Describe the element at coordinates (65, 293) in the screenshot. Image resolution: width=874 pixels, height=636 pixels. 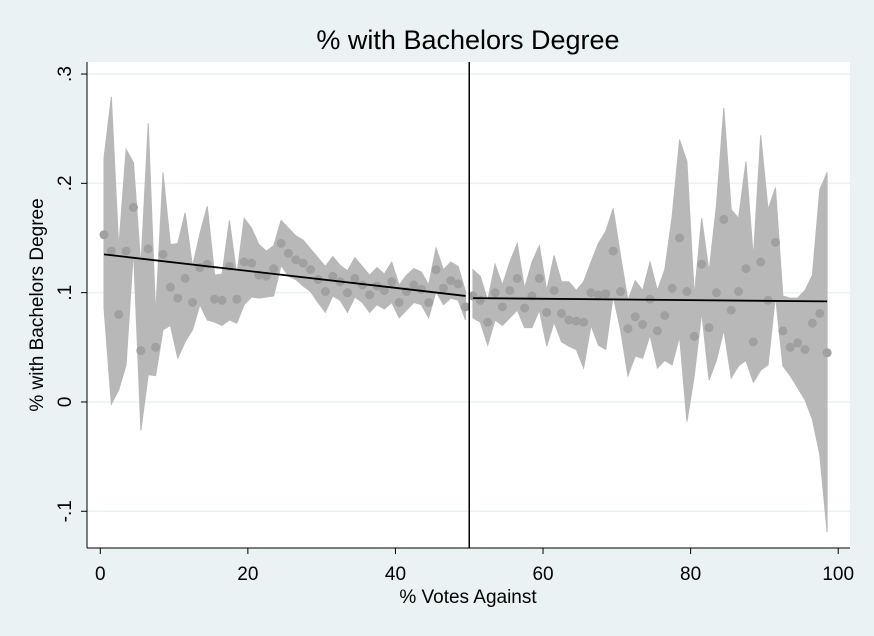
I see `y-tick-label: .1` at that location.